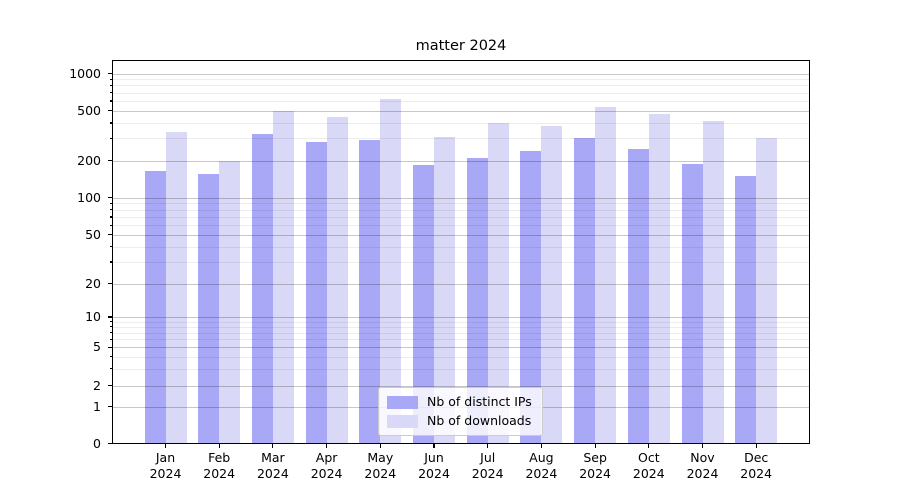 Image resolution: width=900 pixels, height=500 pixels. I want to click on y-tick-label: 50, so click(93, 234).